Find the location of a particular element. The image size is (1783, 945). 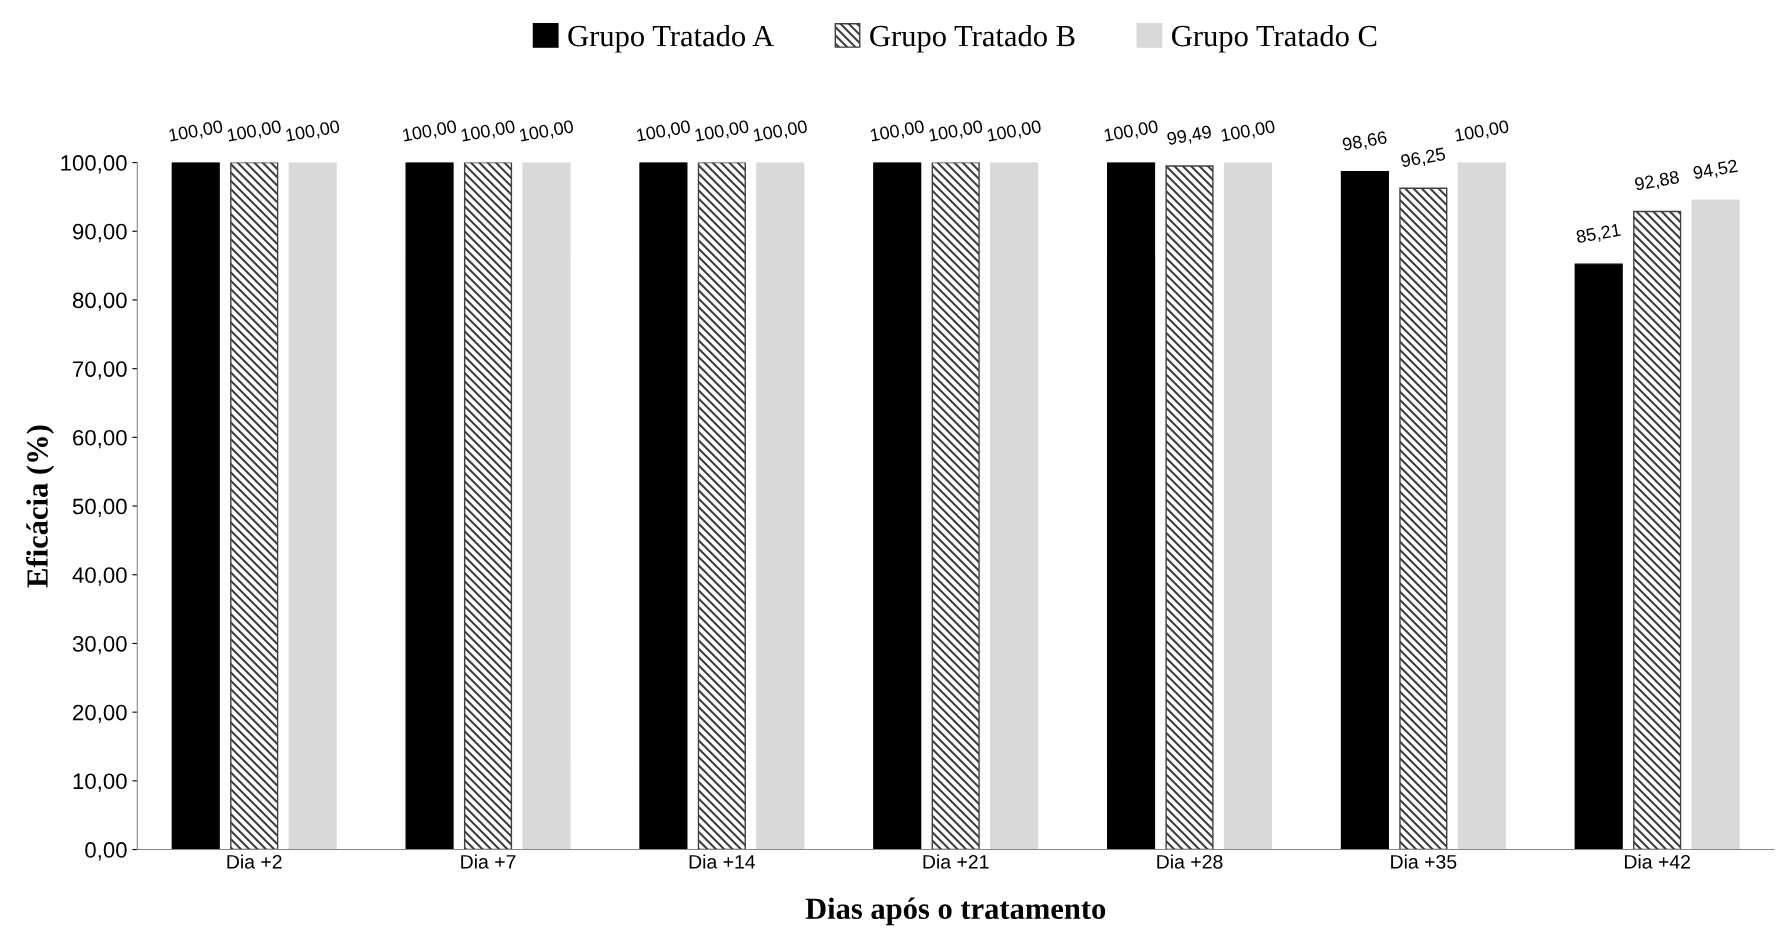

legend-label: Grupo Tratado A is located at coordinates (671, 38).